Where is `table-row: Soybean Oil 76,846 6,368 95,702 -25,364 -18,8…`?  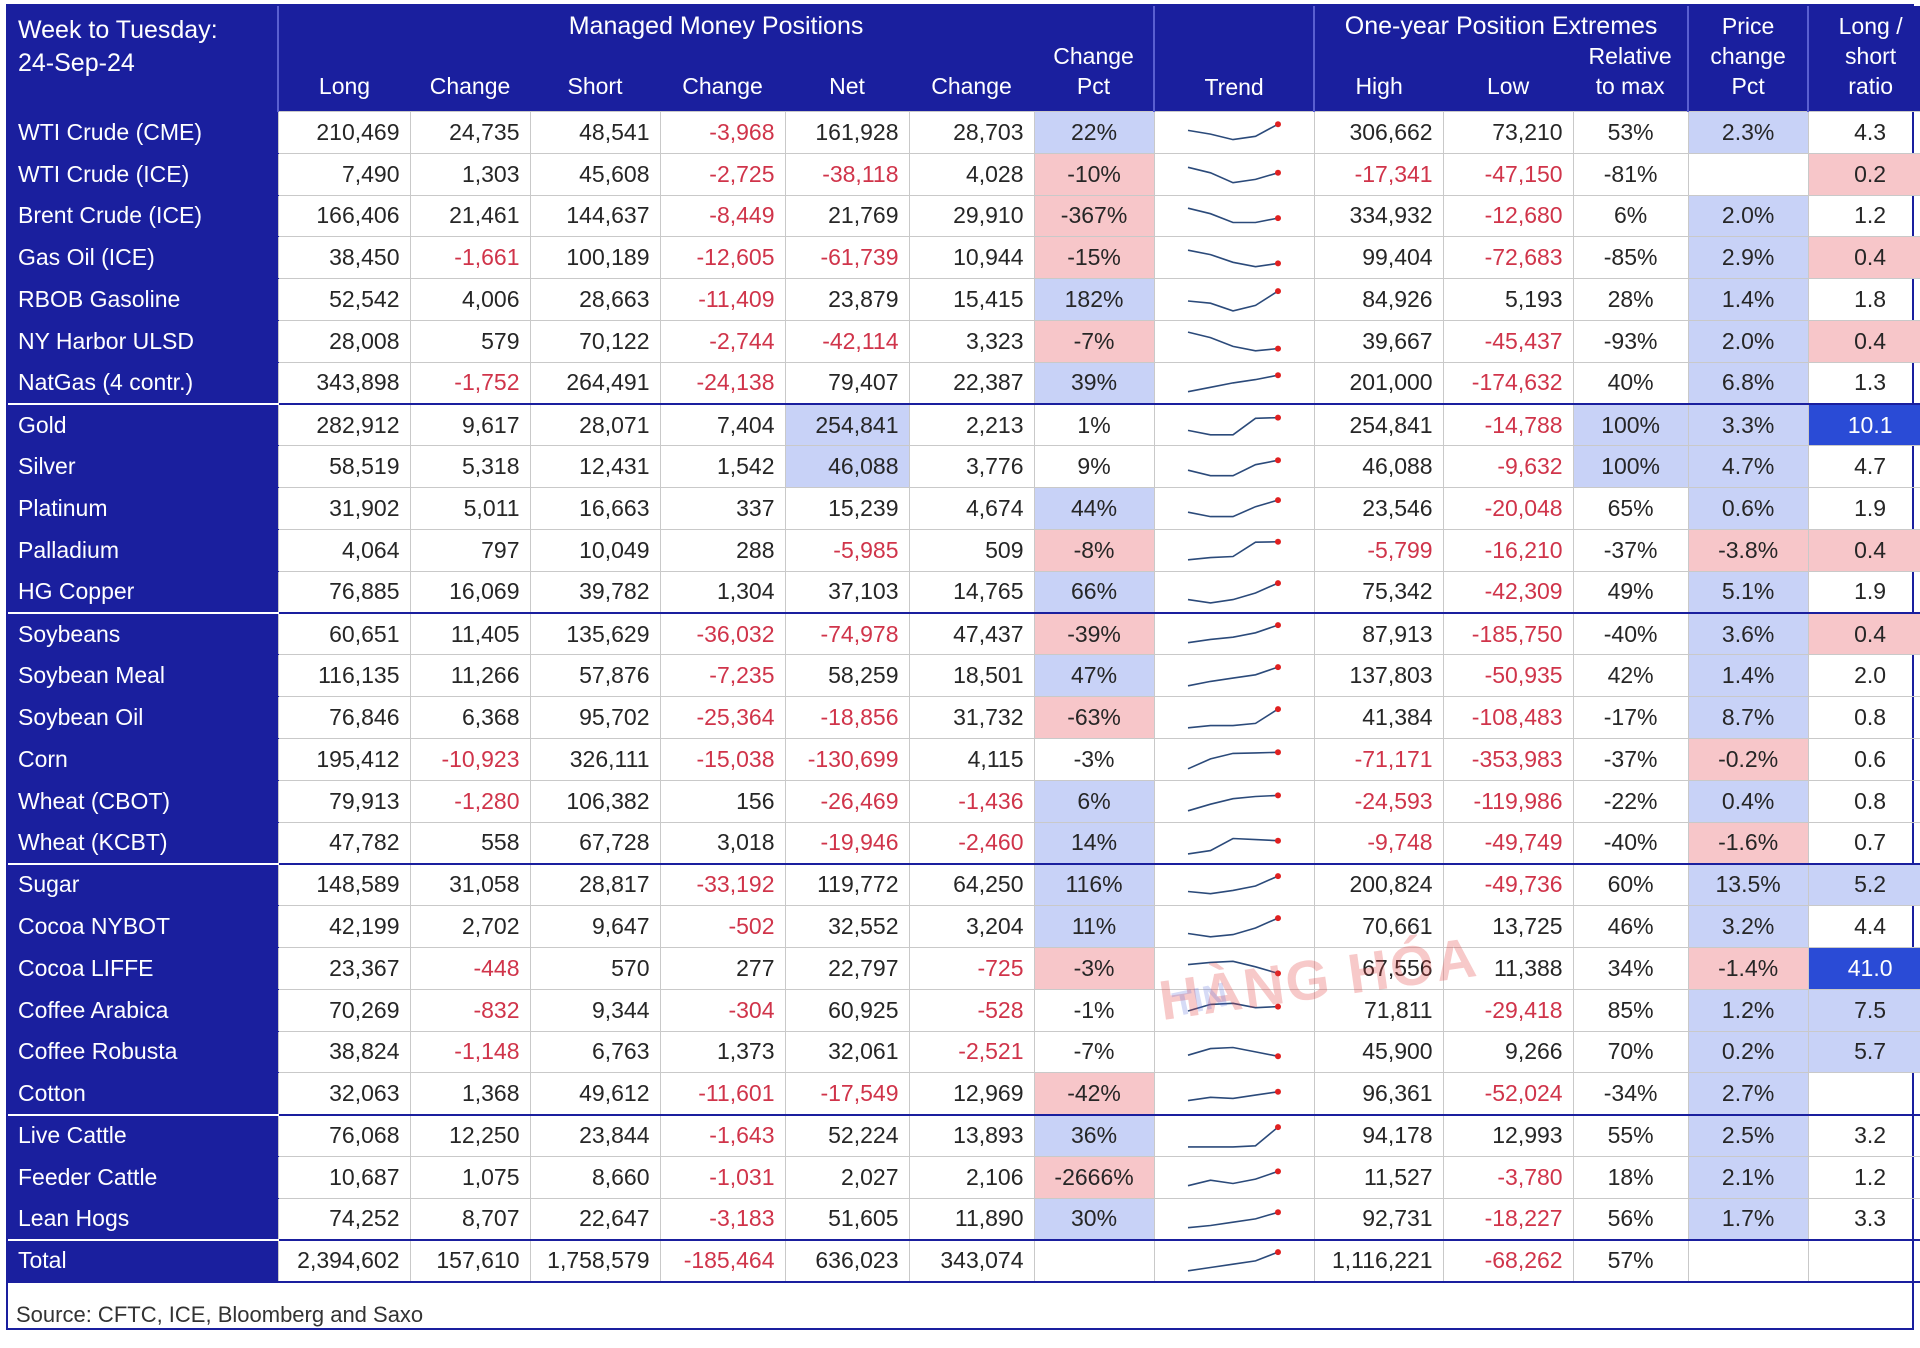 table-row: Soybean Oil 76,846 6,368 95,702 -25,364 -18,8… is located at coordinates (964, 717).